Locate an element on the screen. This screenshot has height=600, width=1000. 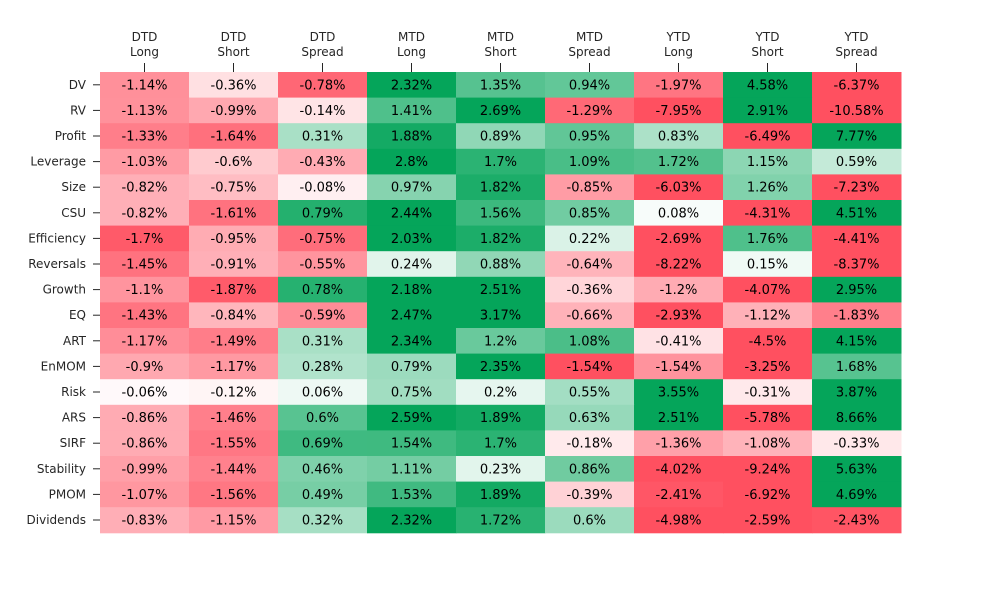
cell-value-label: 0.08% is located at coordinates (678, 213).